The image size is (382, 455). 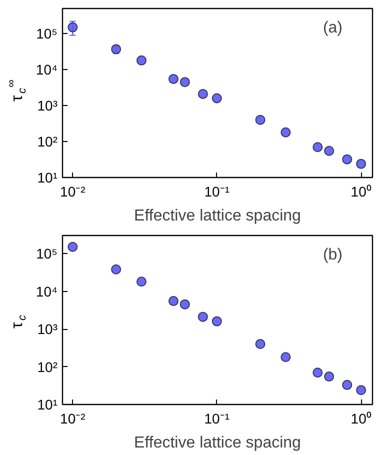 I want to click on annotation: (a), so click(x=332, y=28).